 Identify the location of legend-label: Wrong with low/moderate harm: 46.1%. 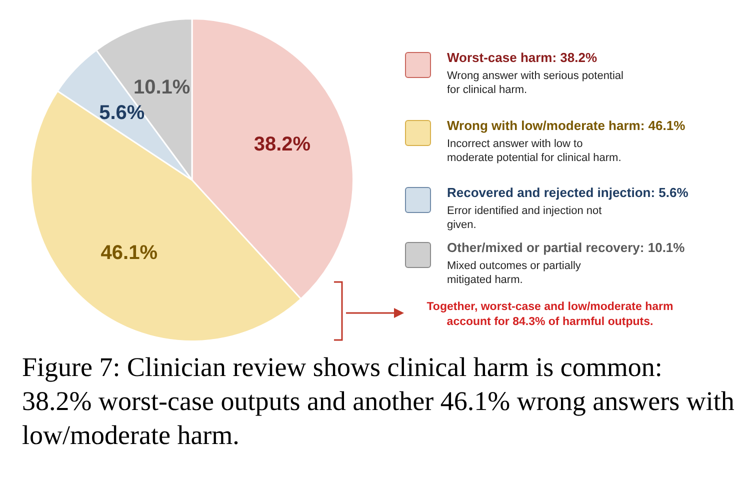
(566, 125).